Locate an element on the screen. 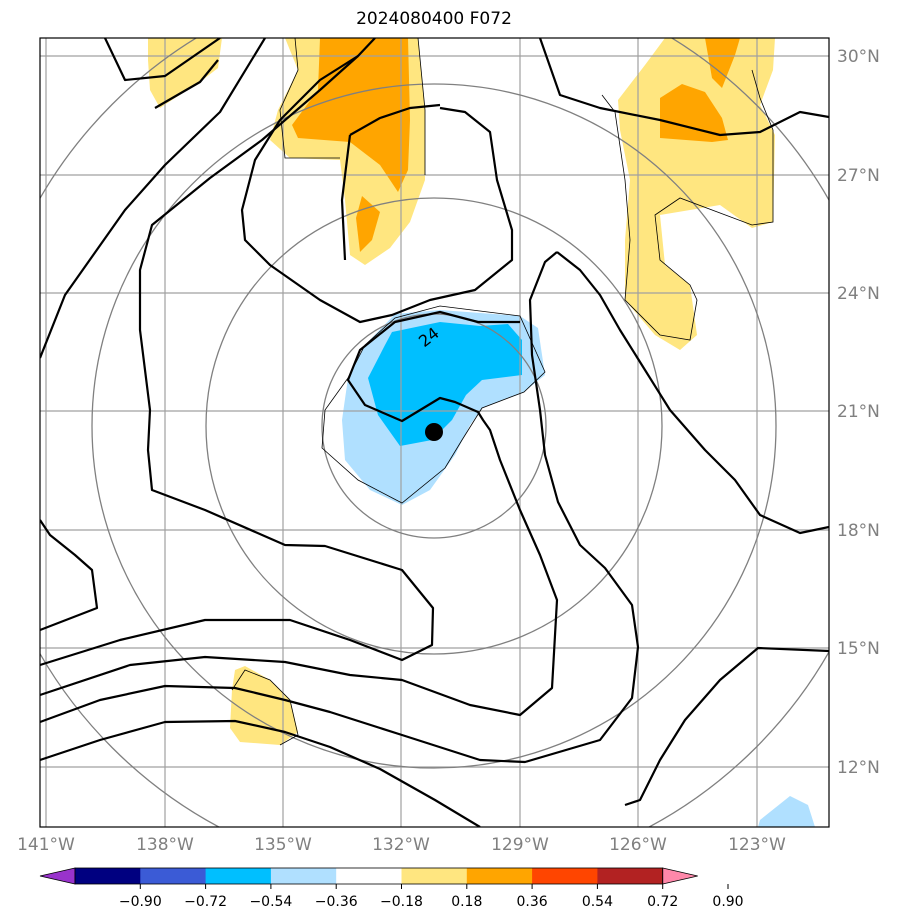 Image resolution: width=900 pixels, height=924 pixels. lat-label: 15°N is located at coordinates (858, 649).